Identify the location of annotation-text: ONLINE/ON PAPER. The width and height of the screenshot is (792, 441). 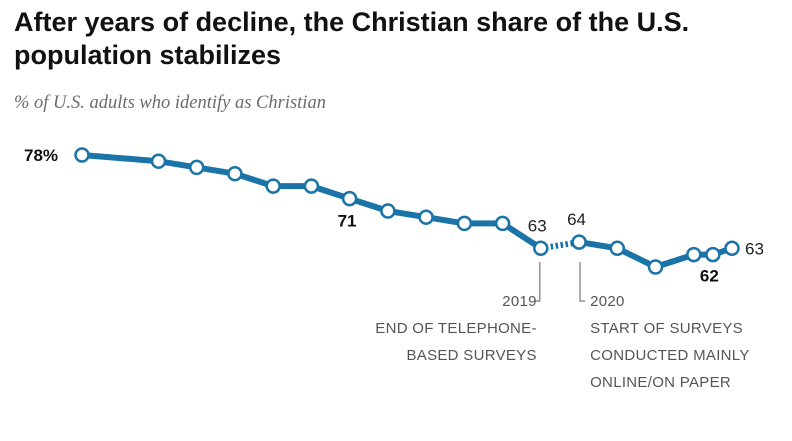
(660, 382).